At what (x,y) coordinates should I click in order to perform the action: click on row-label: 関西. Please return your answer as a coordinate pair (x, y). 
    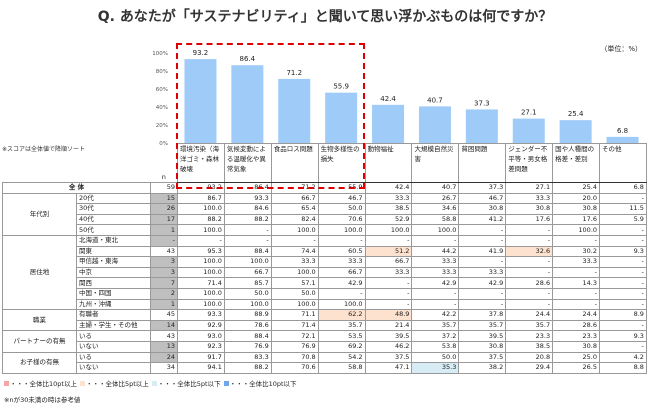
    Looking at the image, I should click on (113, 283).